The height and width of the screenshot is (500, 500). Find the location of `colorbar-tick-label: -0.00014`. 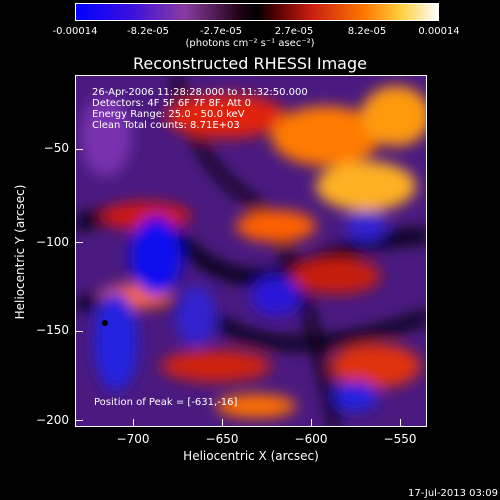

colorbar-tick-label: -0.00014 is located at coordinates (75, 31).